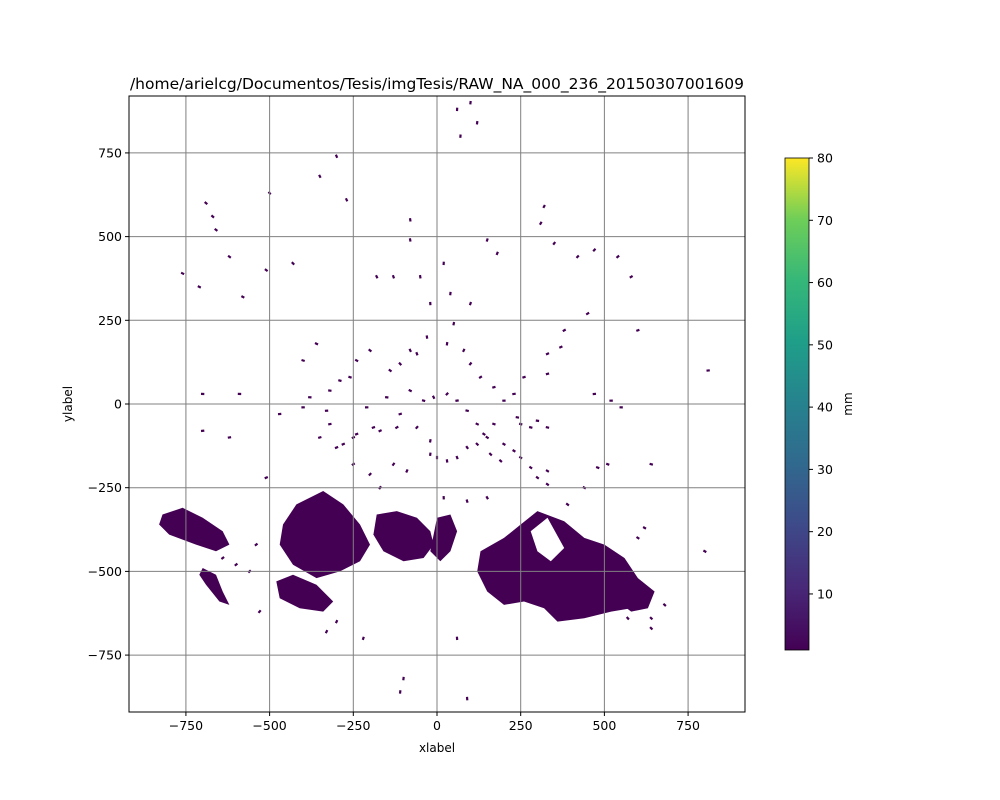 This screenshot has height=800, width=1000. Describe the element at coordinates (105, 571) in the screenshot. I see `y-tick-label: −500` at that location.